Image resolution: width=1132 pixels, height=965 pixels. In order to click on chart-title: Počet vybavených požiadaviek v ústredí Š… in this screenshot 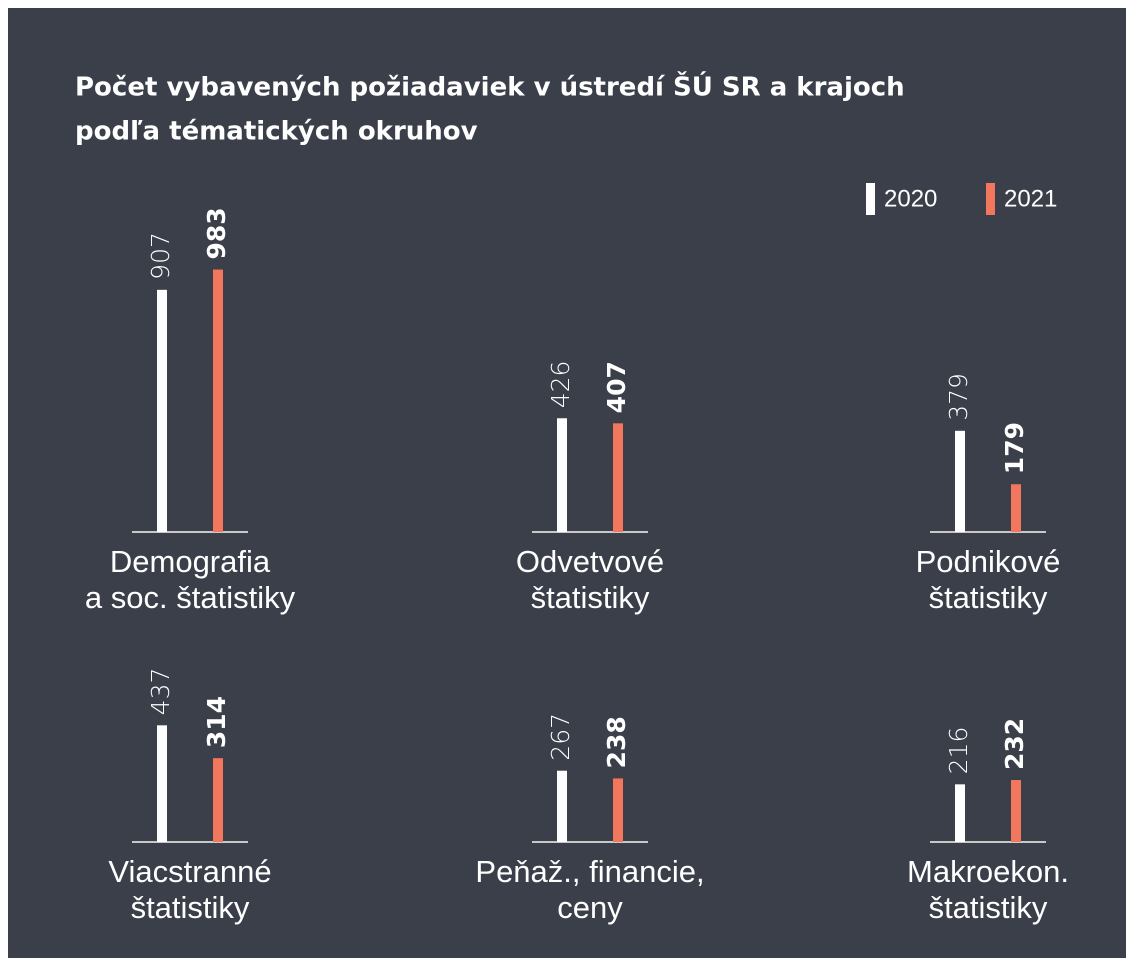, I will do `click(490, 87)`.